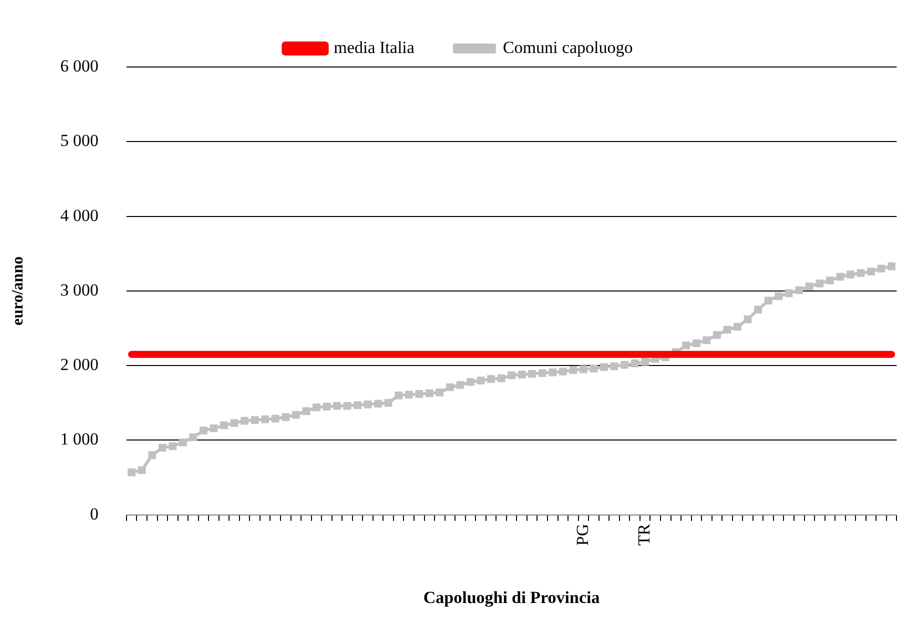  What do you see at coordinates (79, 66) in the screenshot?
I see `y-tick-label: 6 000` at bounding box center [79, 66].